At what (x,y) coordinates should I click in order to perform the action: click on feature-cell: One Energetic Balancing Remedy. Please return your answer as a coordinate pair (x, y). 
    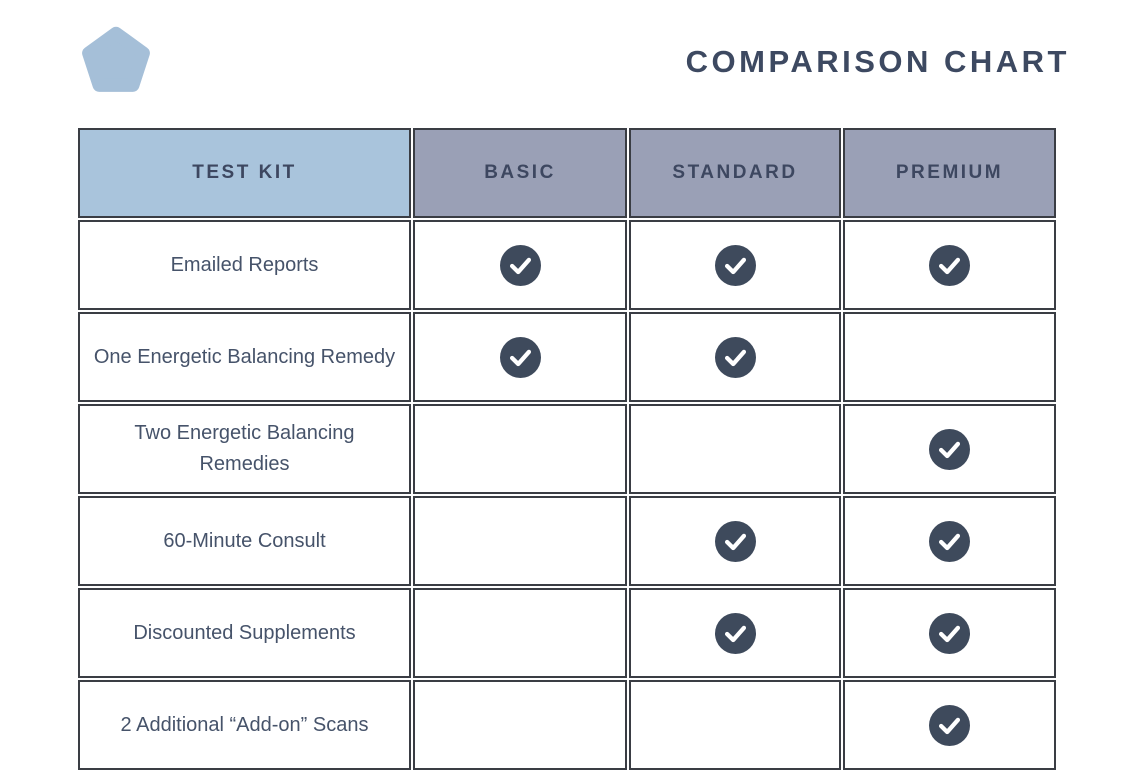
    Looking at the image, I should click on (244, 357).